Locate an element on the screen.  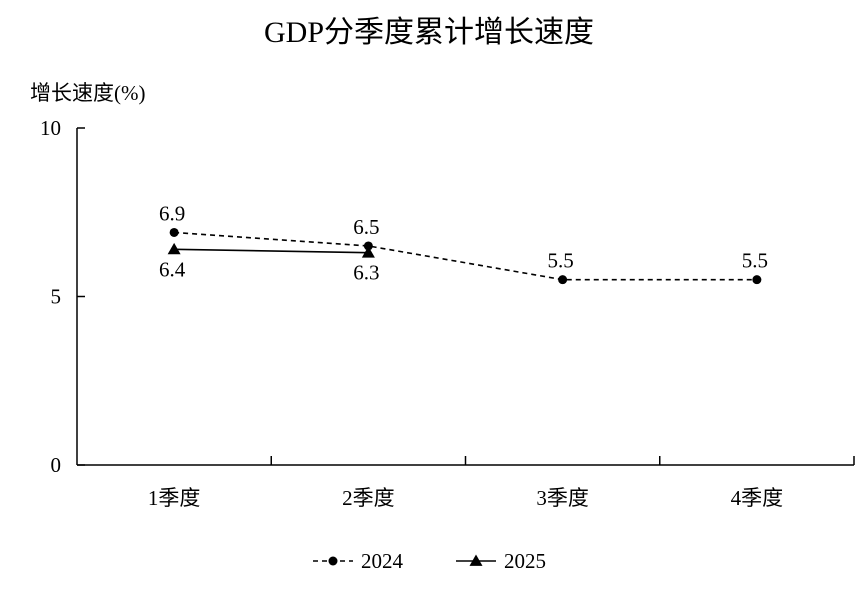
legend-label: 2025 is located at coordinates (525, 561).